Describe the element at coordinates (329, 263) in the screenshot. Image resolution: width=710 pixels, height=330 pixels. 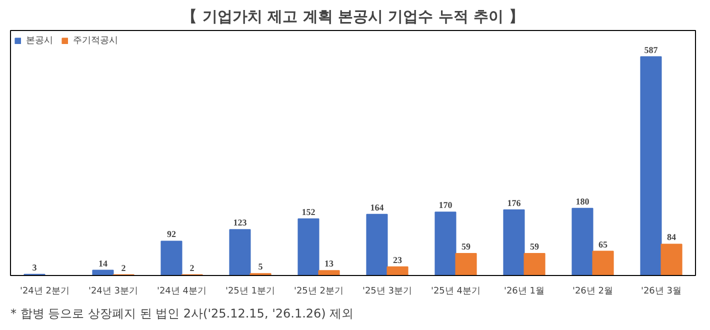
I see `data-label: 13` at that location.